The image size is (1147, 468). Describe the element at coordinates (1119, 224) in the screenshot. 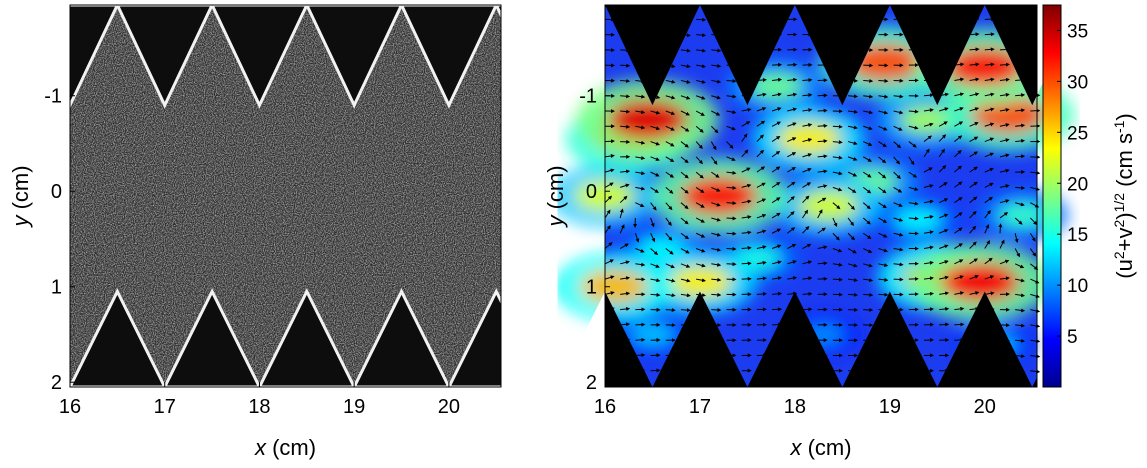

I see `colorbar-label-sup: 2` at that location.